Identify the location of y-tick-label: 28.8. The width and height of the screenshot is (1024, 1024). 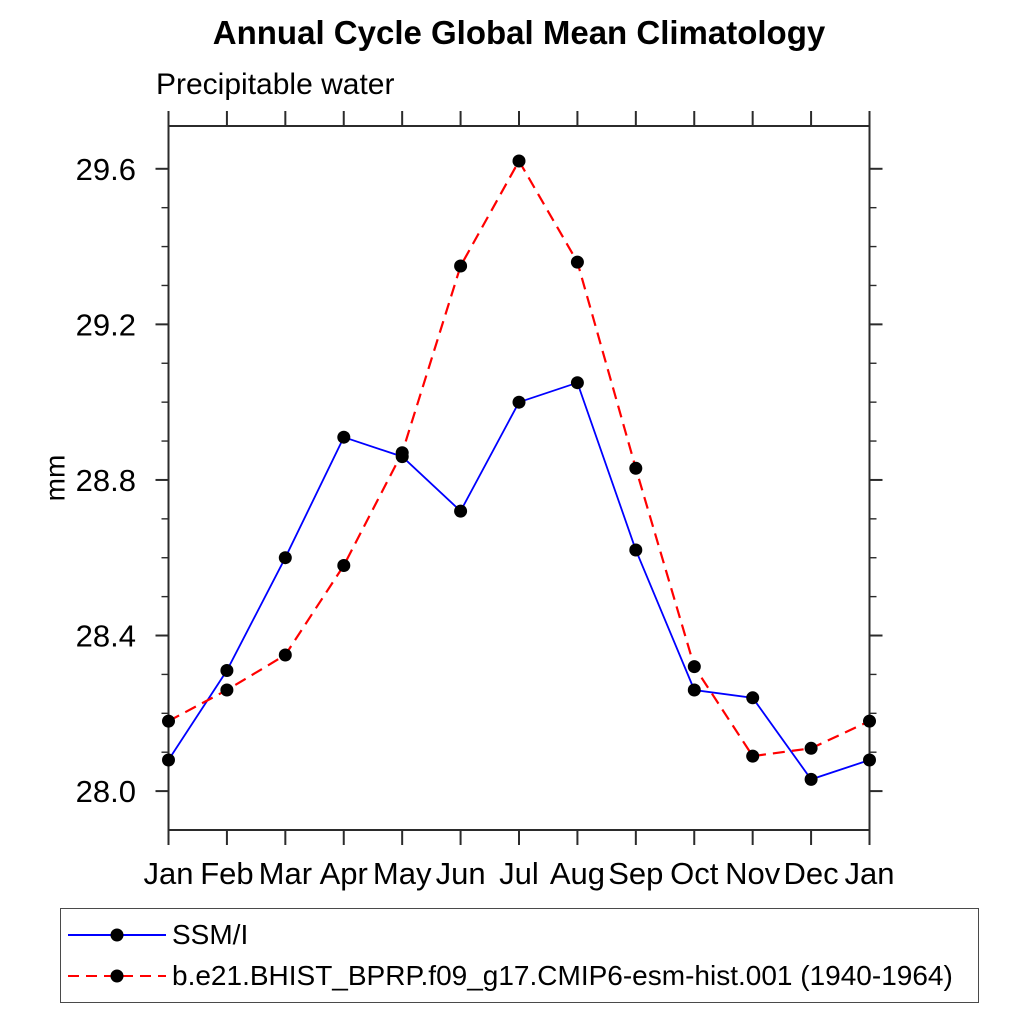
(106, 480).